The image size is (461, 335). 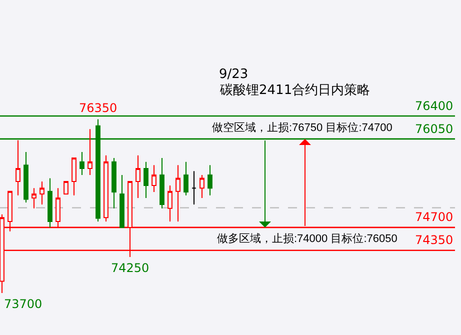 What do you see at coordinates (302, 127) in the screenshot?
I see `annotation: 做空区域，止损:76750 目标位:74700` at bounding box center [302, 127].